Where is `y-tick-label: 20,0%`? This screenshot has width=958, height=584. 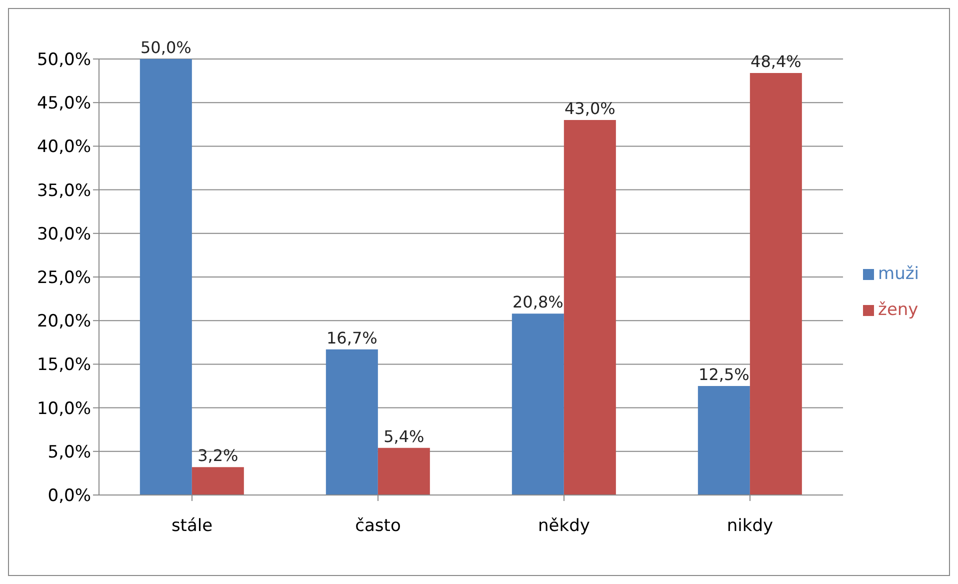 y-tick-label: 20,0% is located at coordinates (63, 322).